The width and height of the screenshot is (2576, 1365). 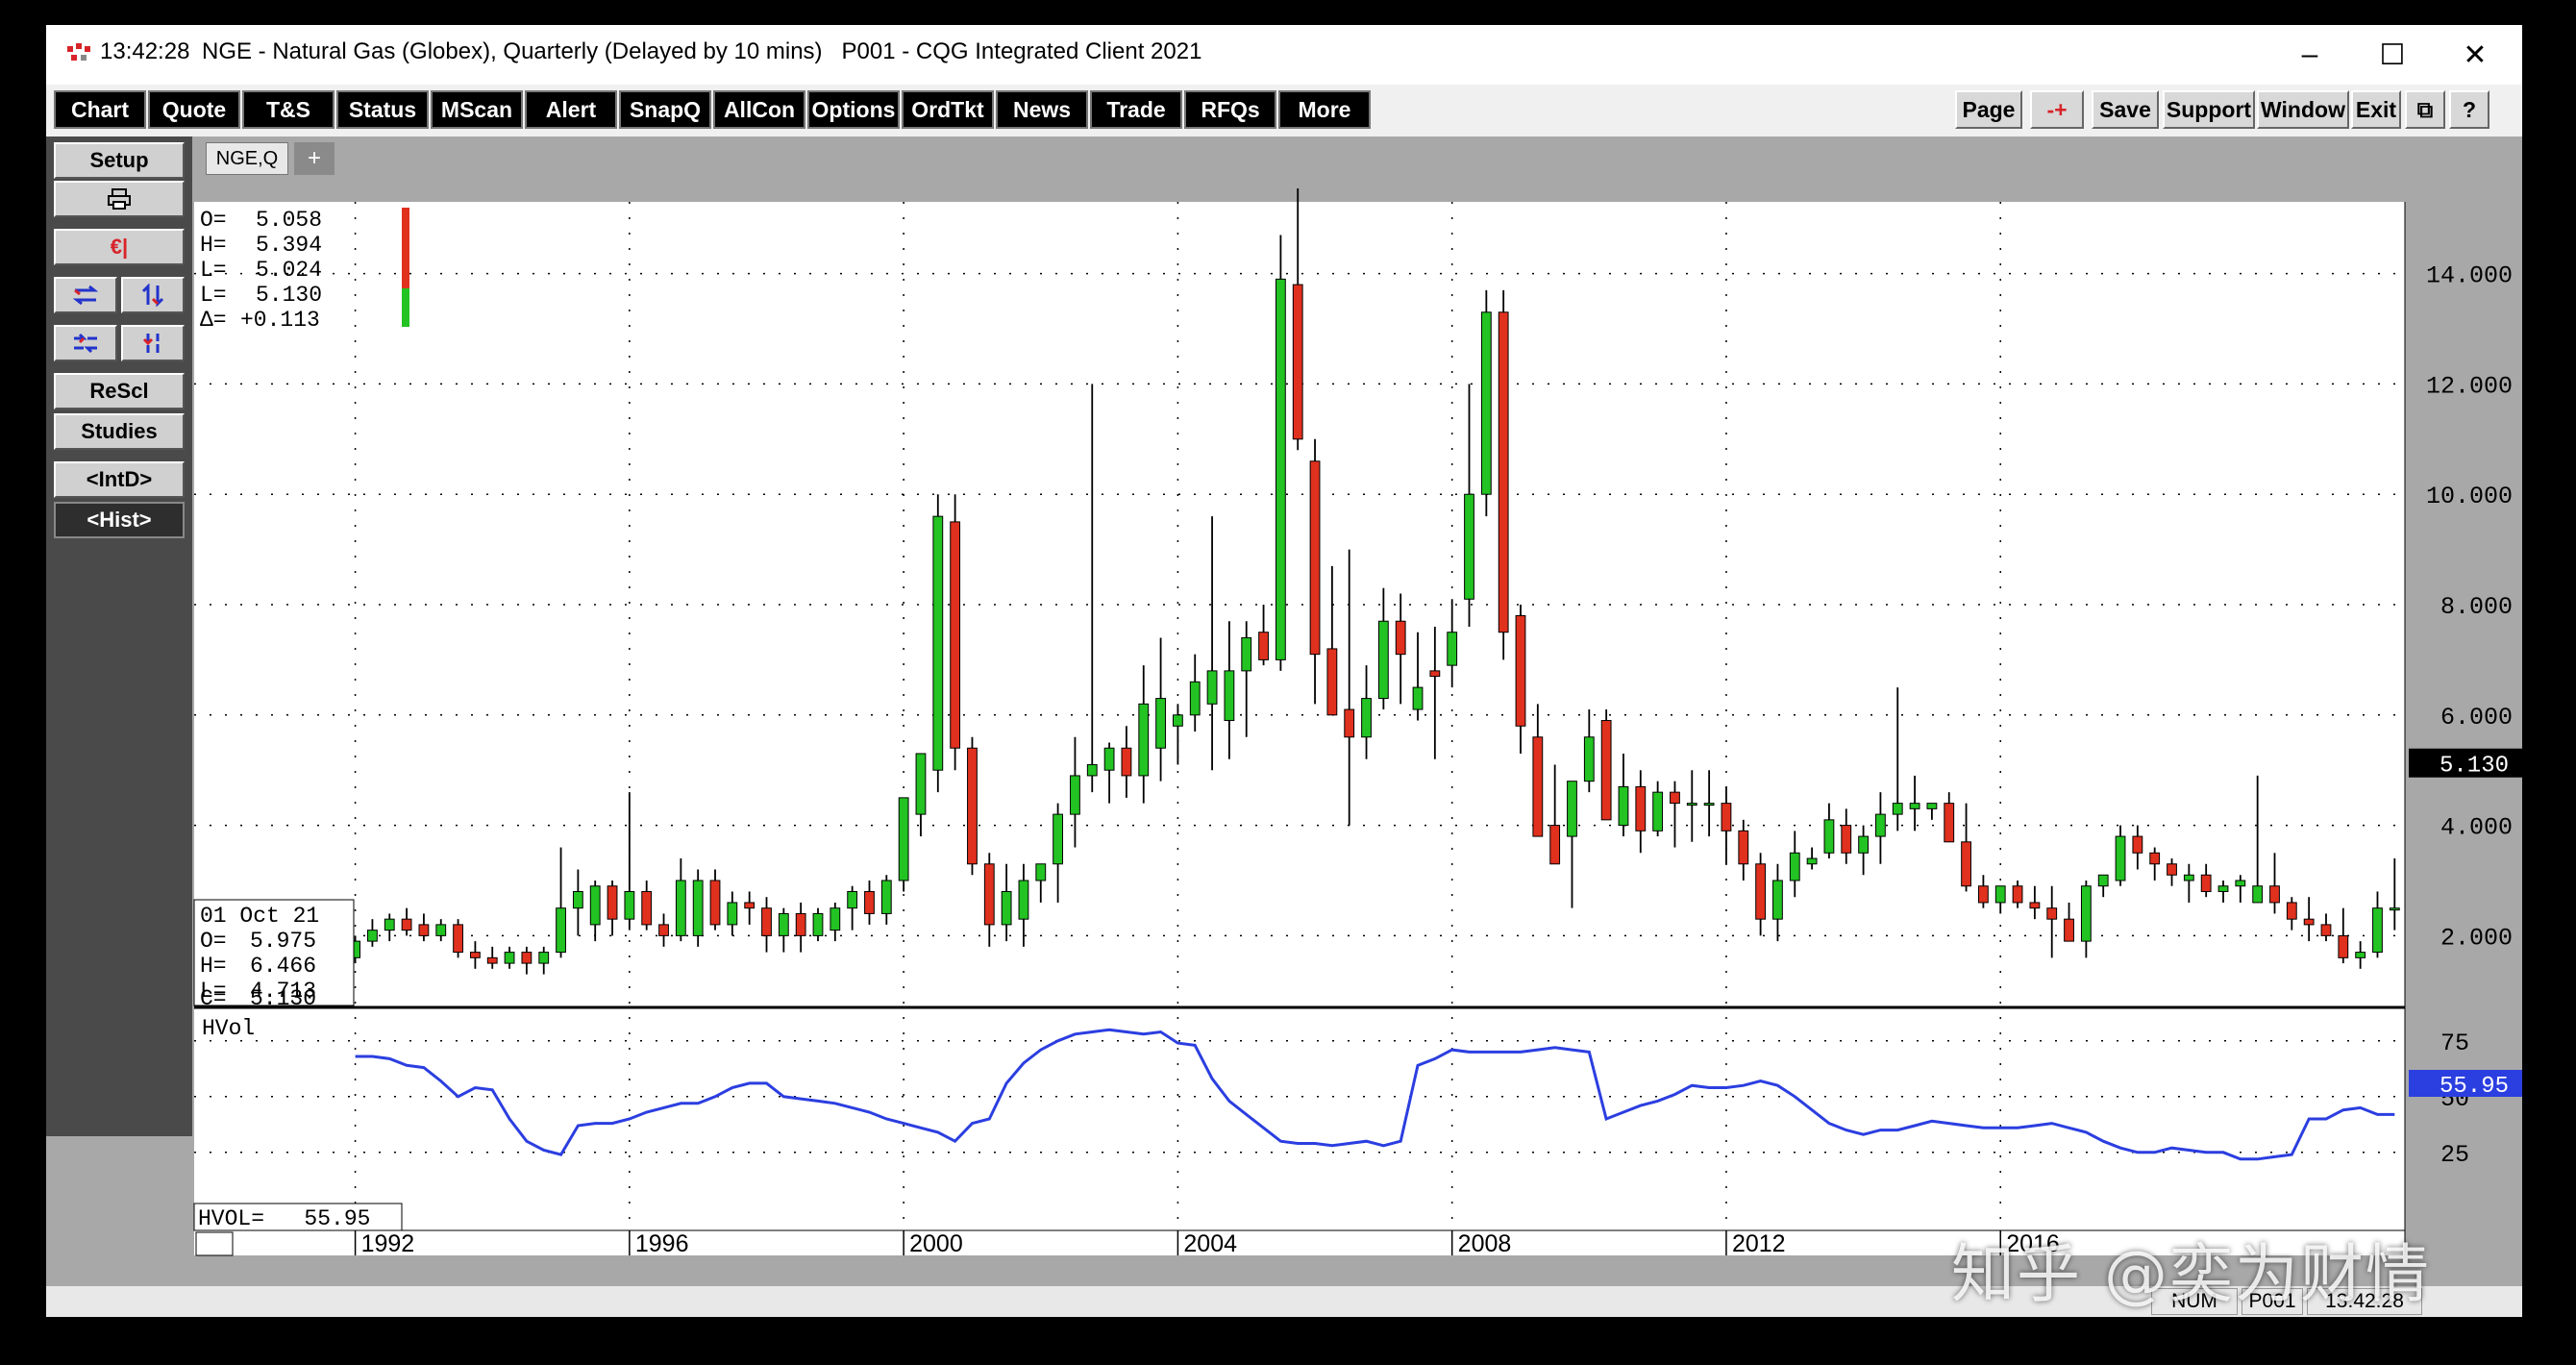 I want to click on menu-allcon: AllCon, so click(x=759, y=110).